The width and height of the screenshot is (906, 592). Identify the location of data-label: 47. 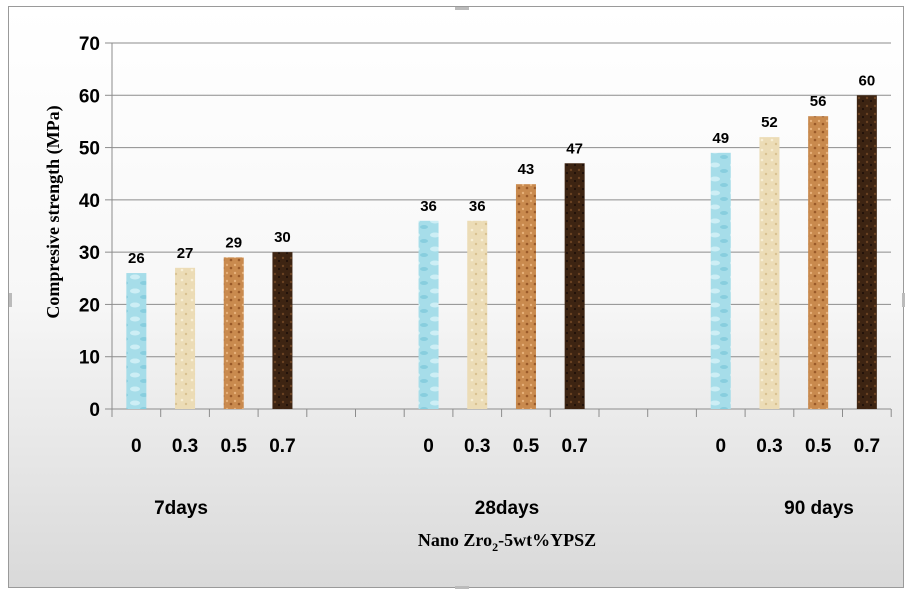
(574, 148).